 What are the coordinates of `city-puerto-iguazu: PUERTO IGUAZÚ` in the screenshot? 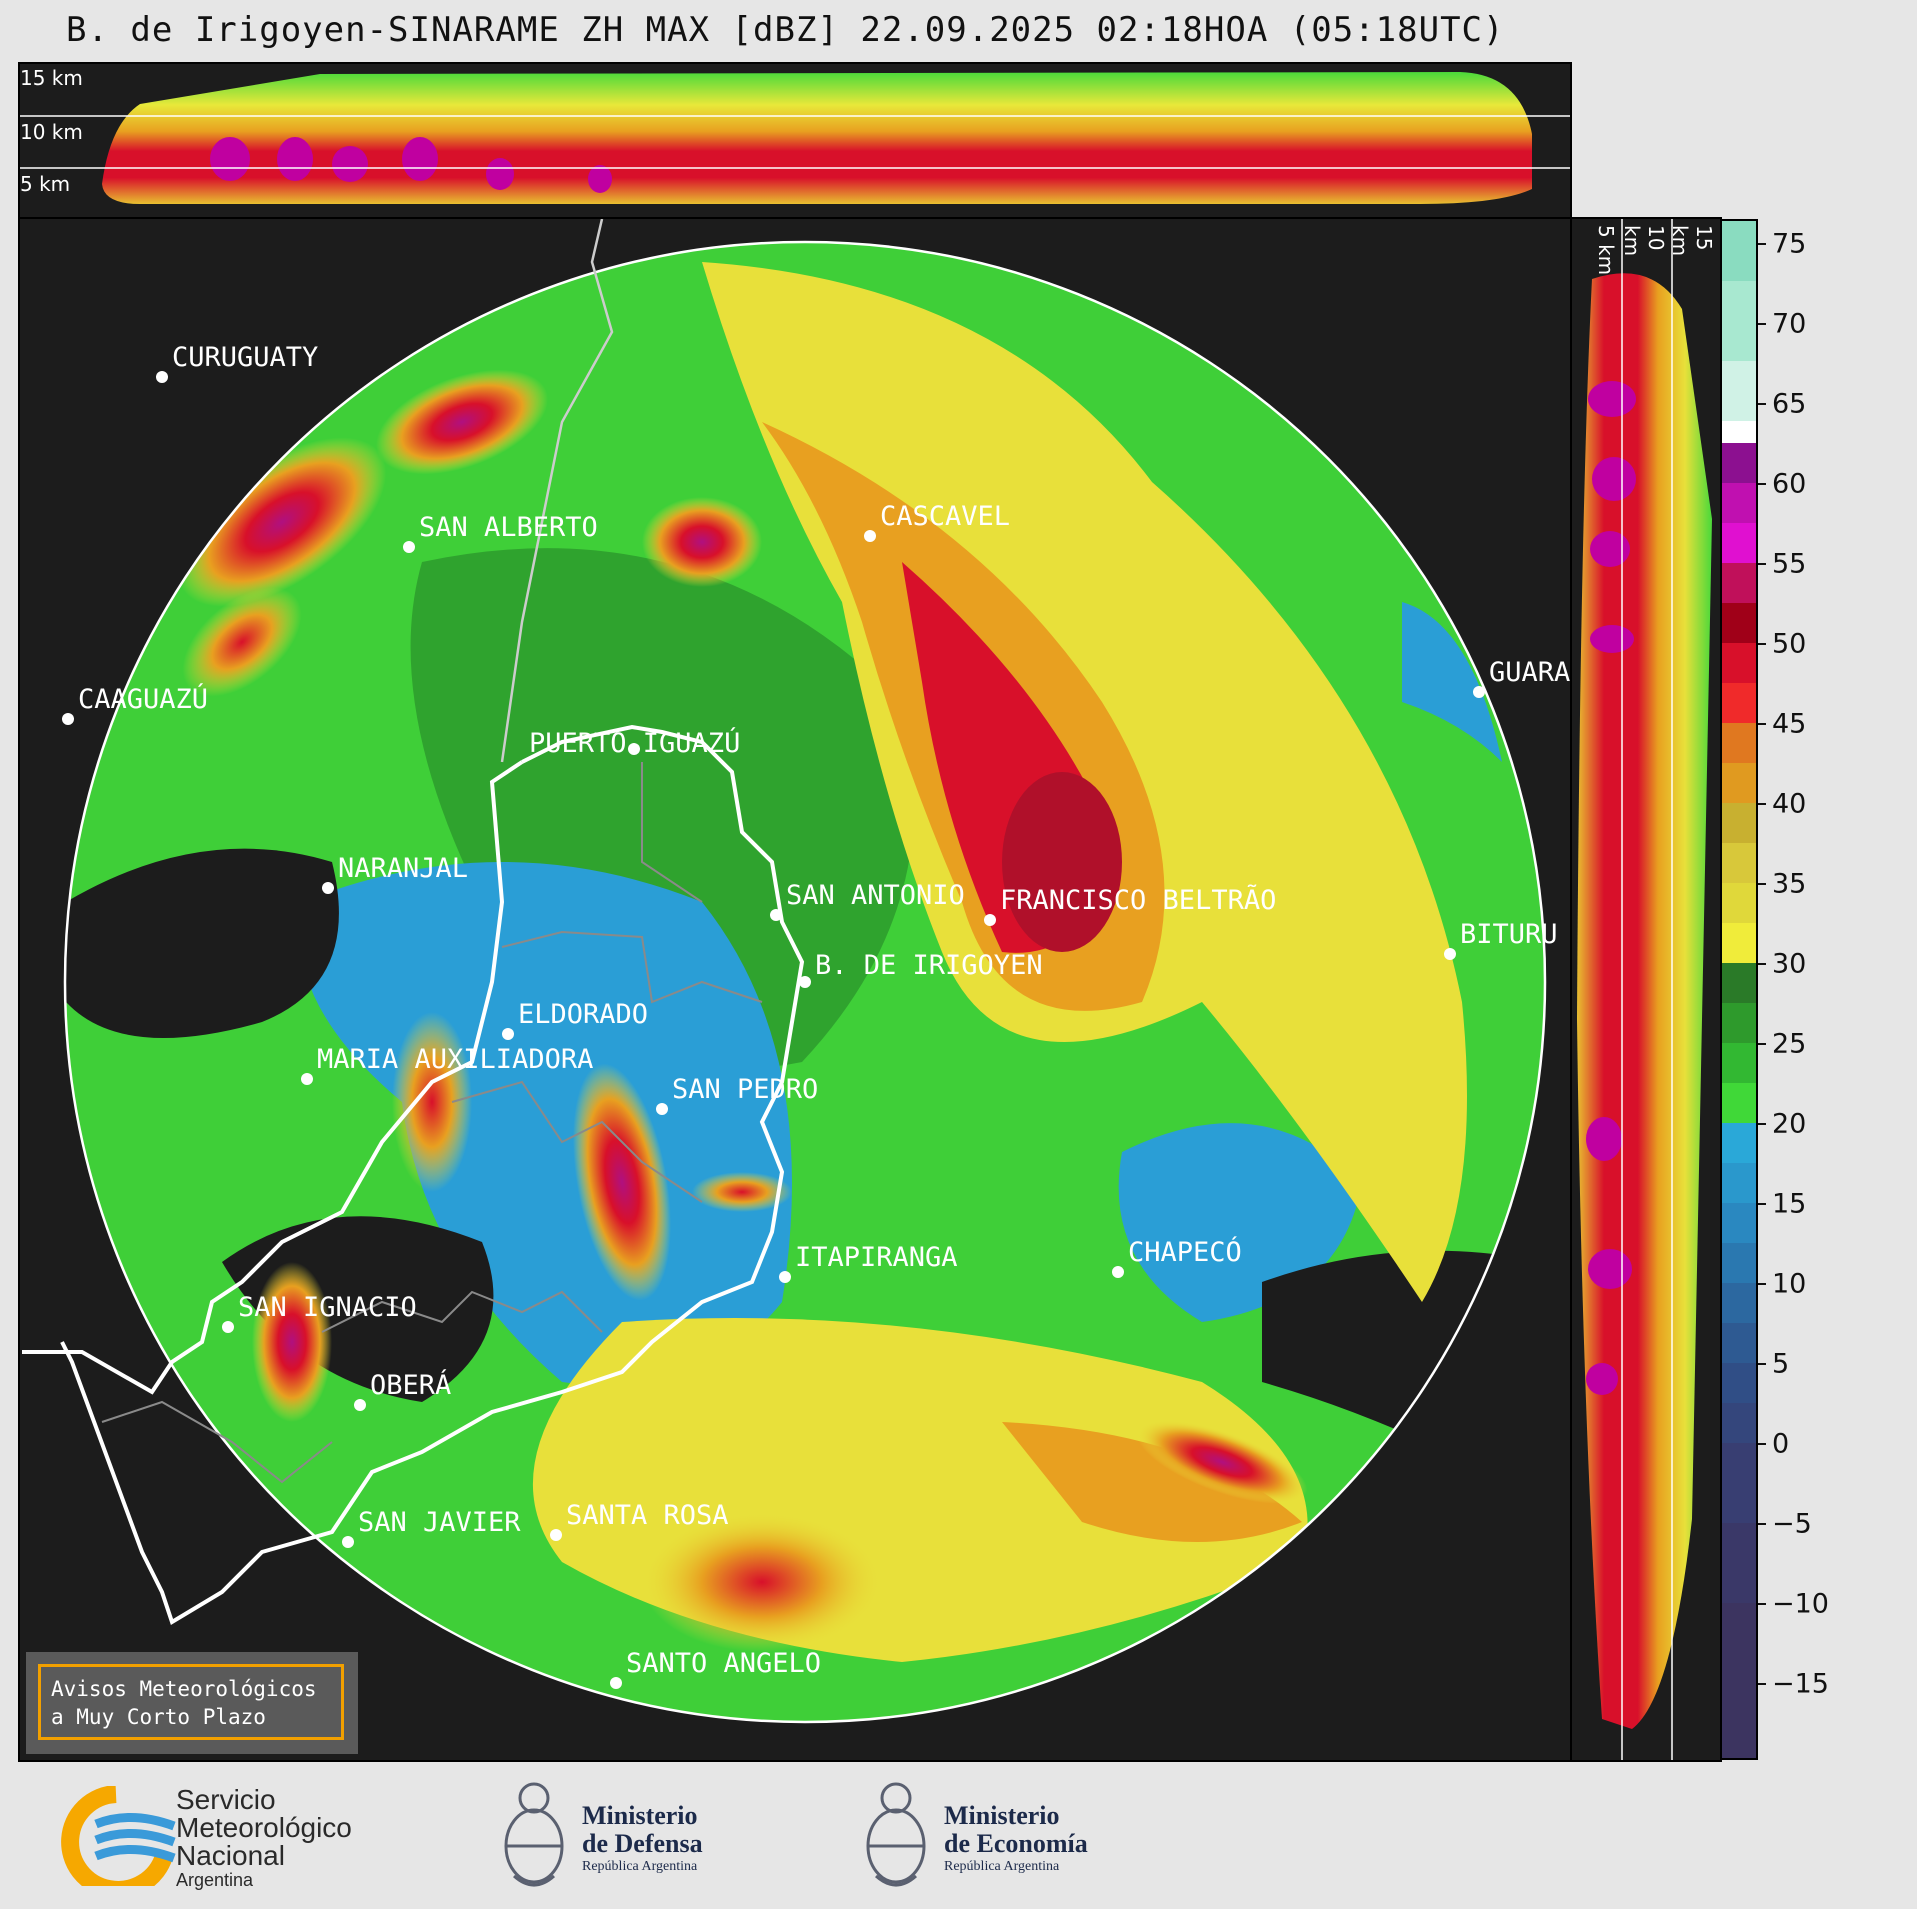 It's located at (634, 743).